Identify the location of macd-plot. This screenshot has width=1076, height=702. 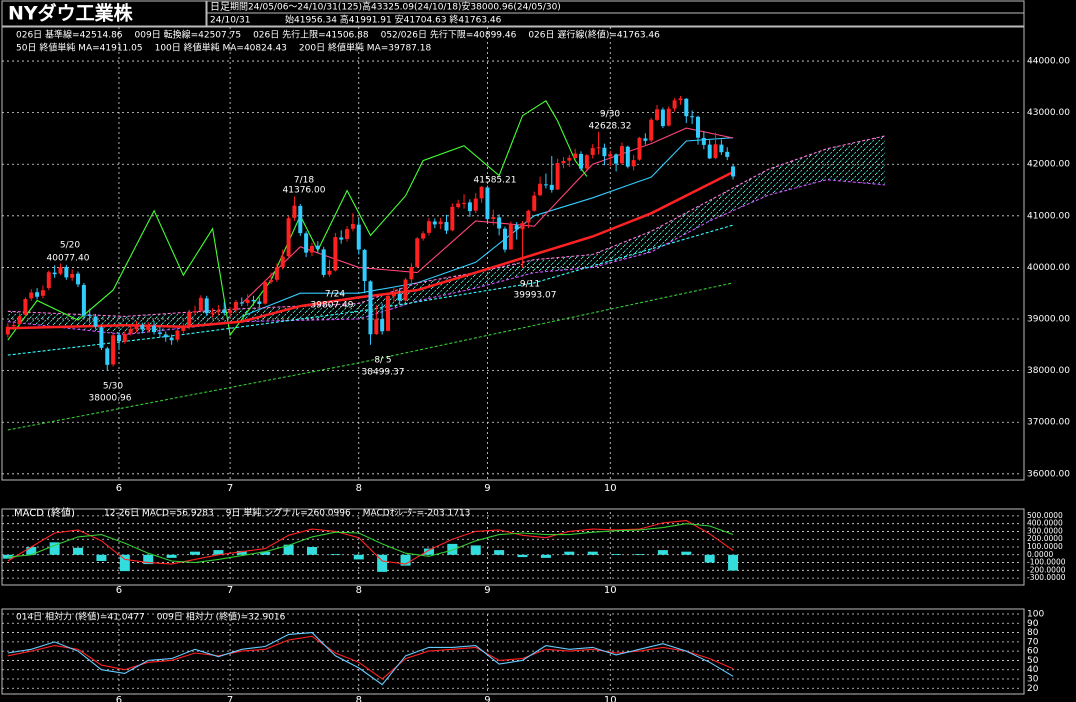
(512, 547).